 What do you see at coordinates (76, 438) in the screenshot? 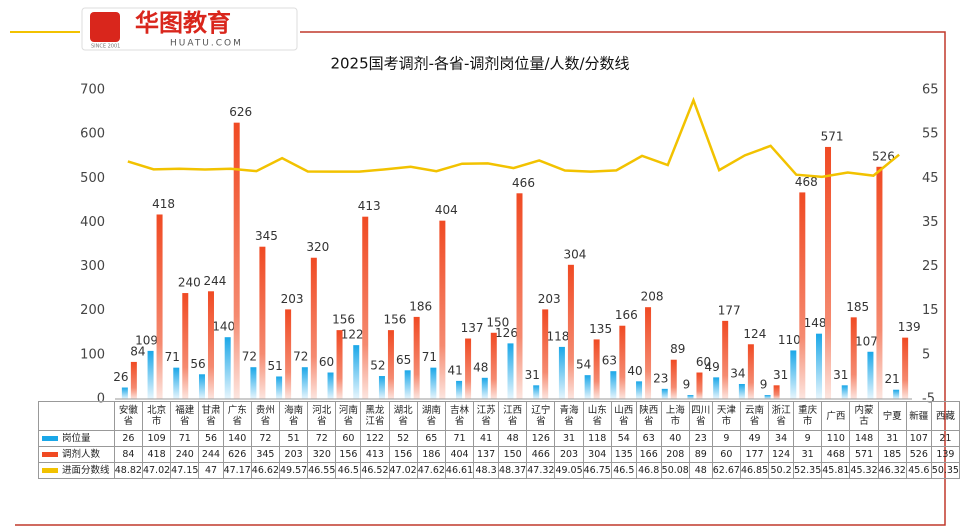
I see `legend-entry: 岗位量` at bounding box center [76, 438].